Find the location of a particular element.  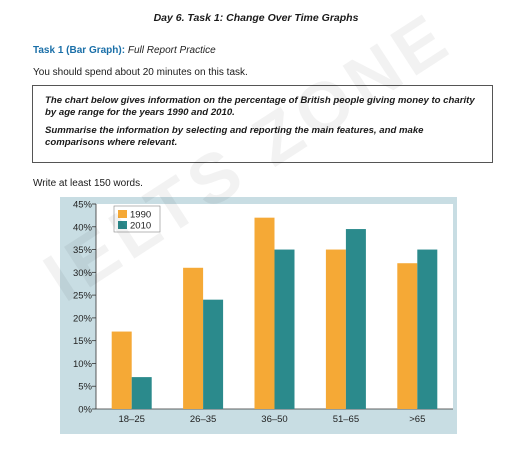

y-tick-label: 45% is located at coordinates (83, 205).